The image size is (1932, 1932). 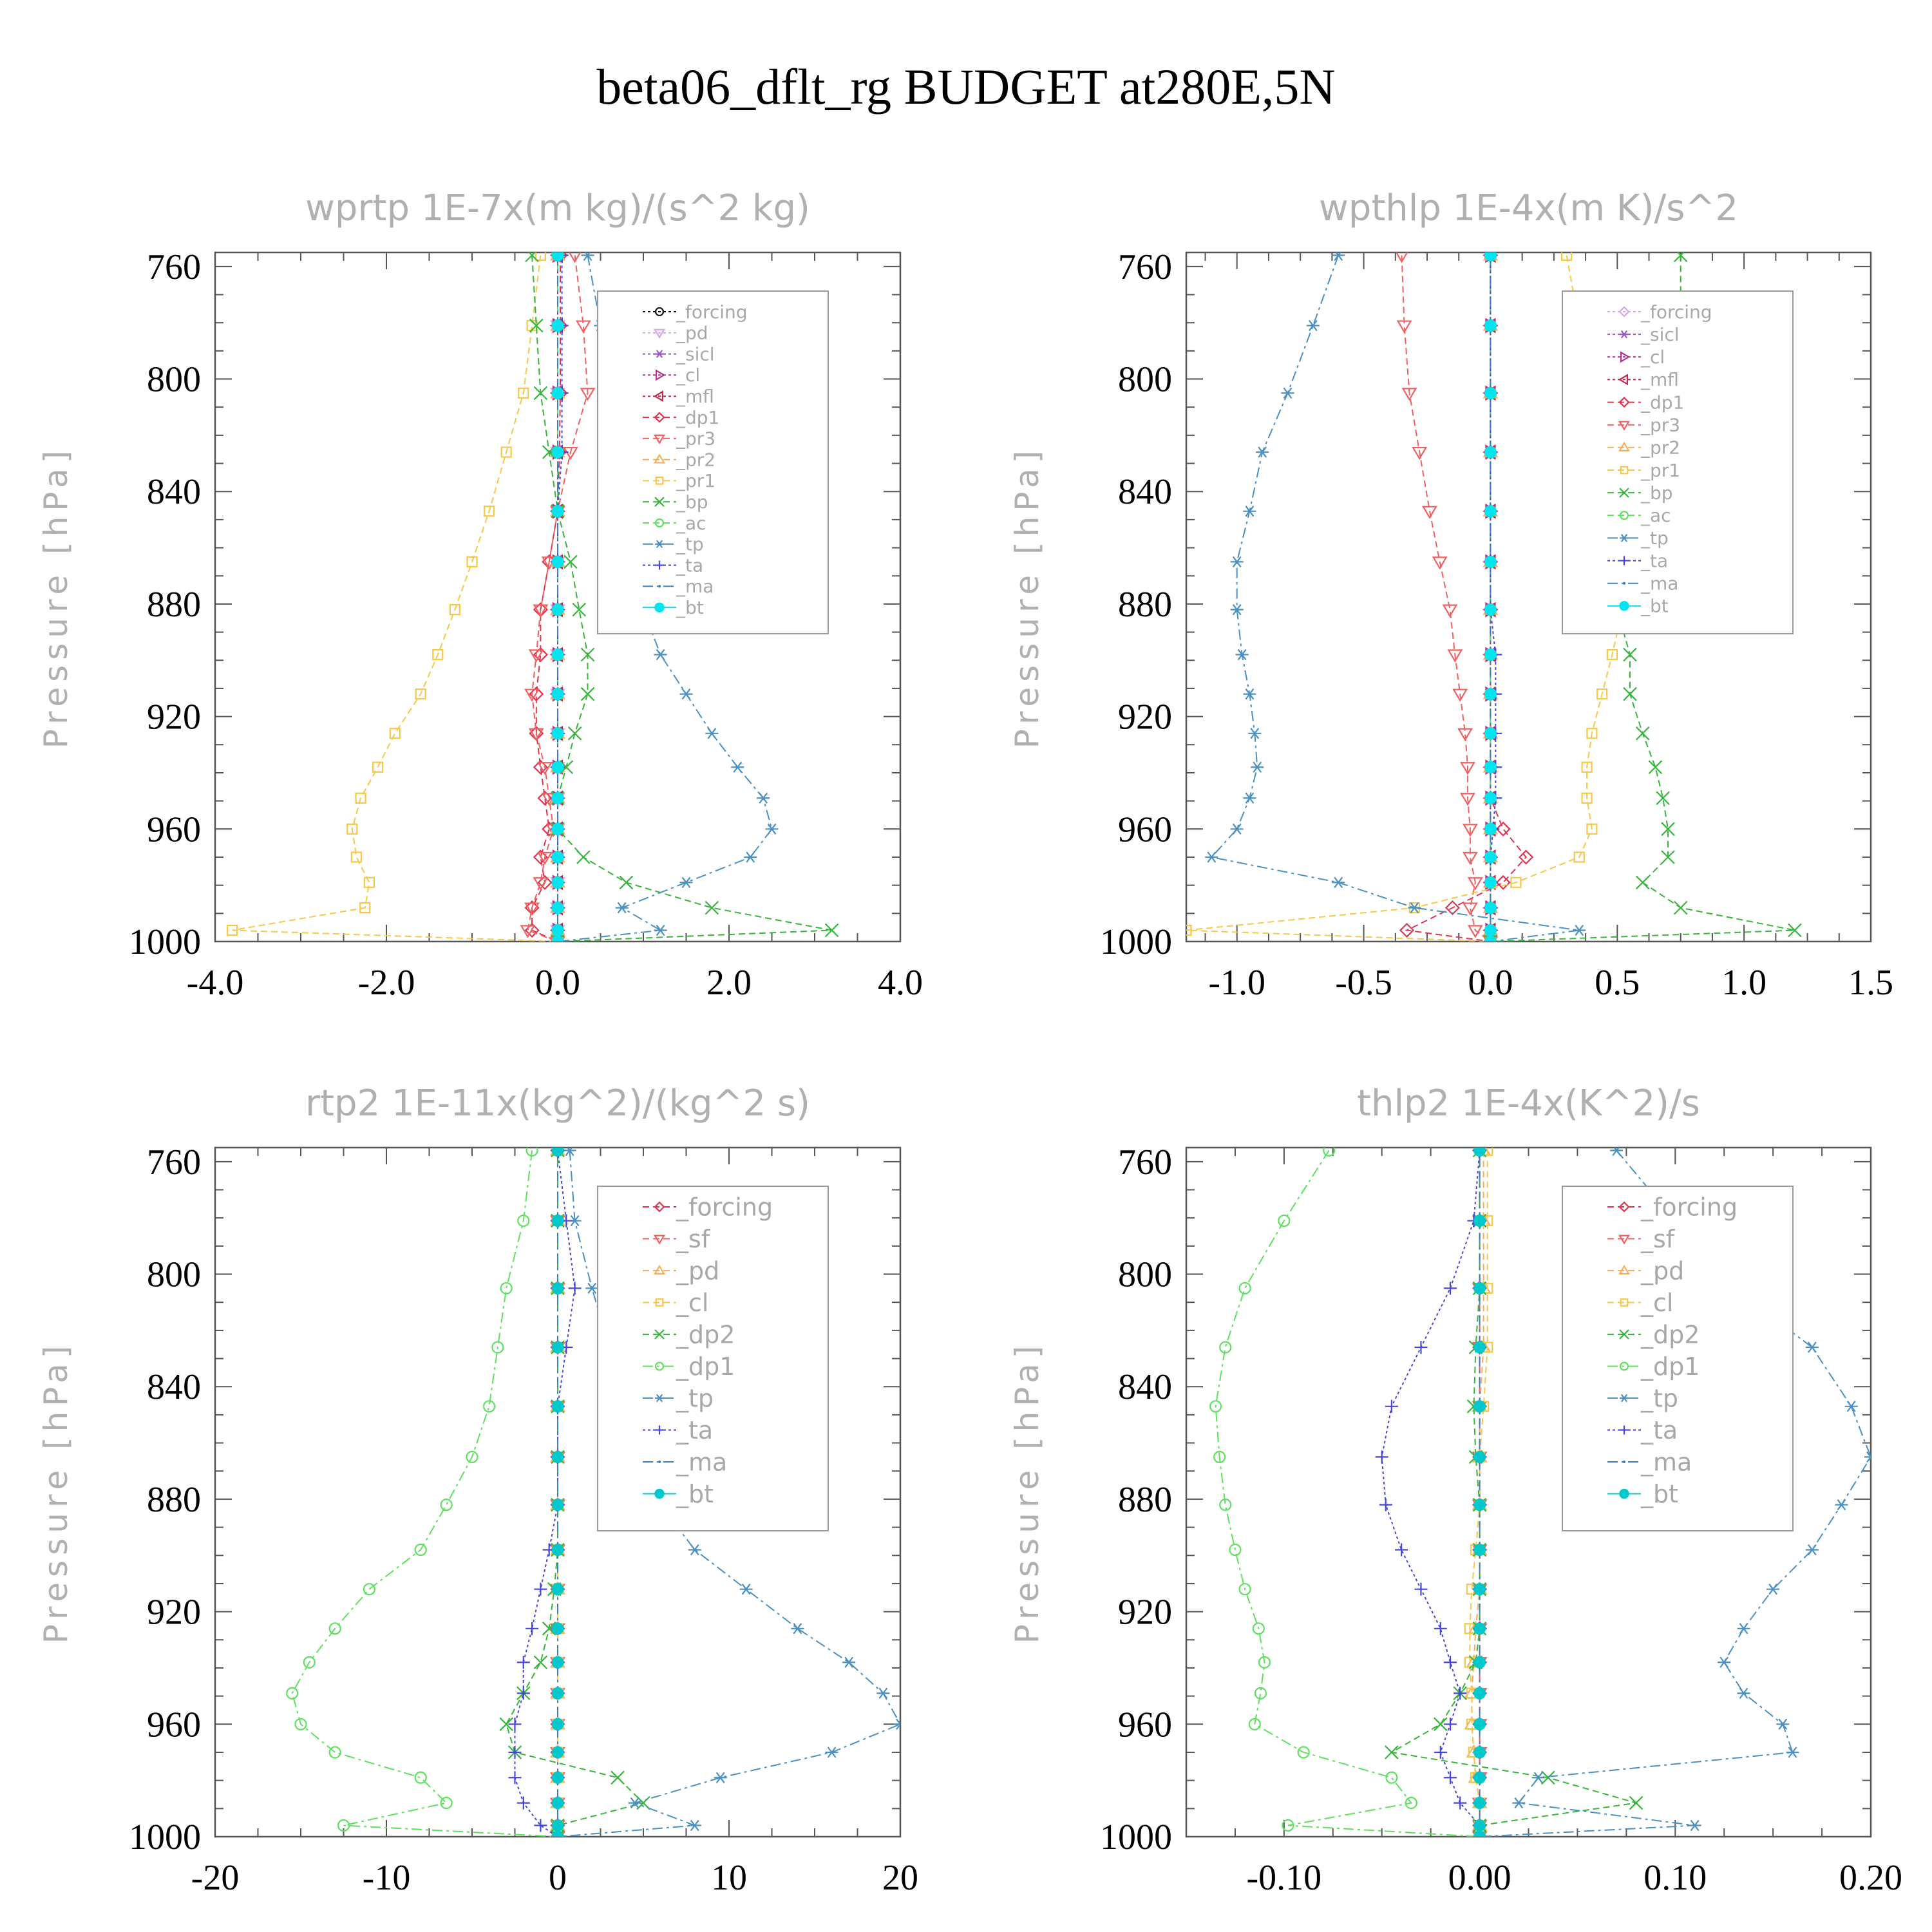 I want to click on legend-label: _dp1, so click(x=1662, y=402).